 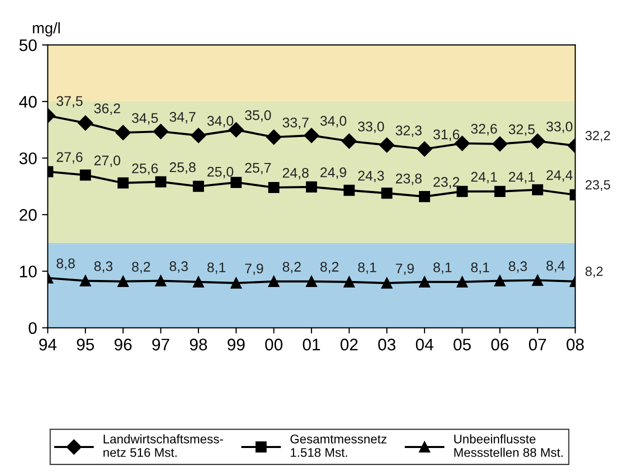 I want to click on x-tick-label: 04, so click(x=425, y=344).